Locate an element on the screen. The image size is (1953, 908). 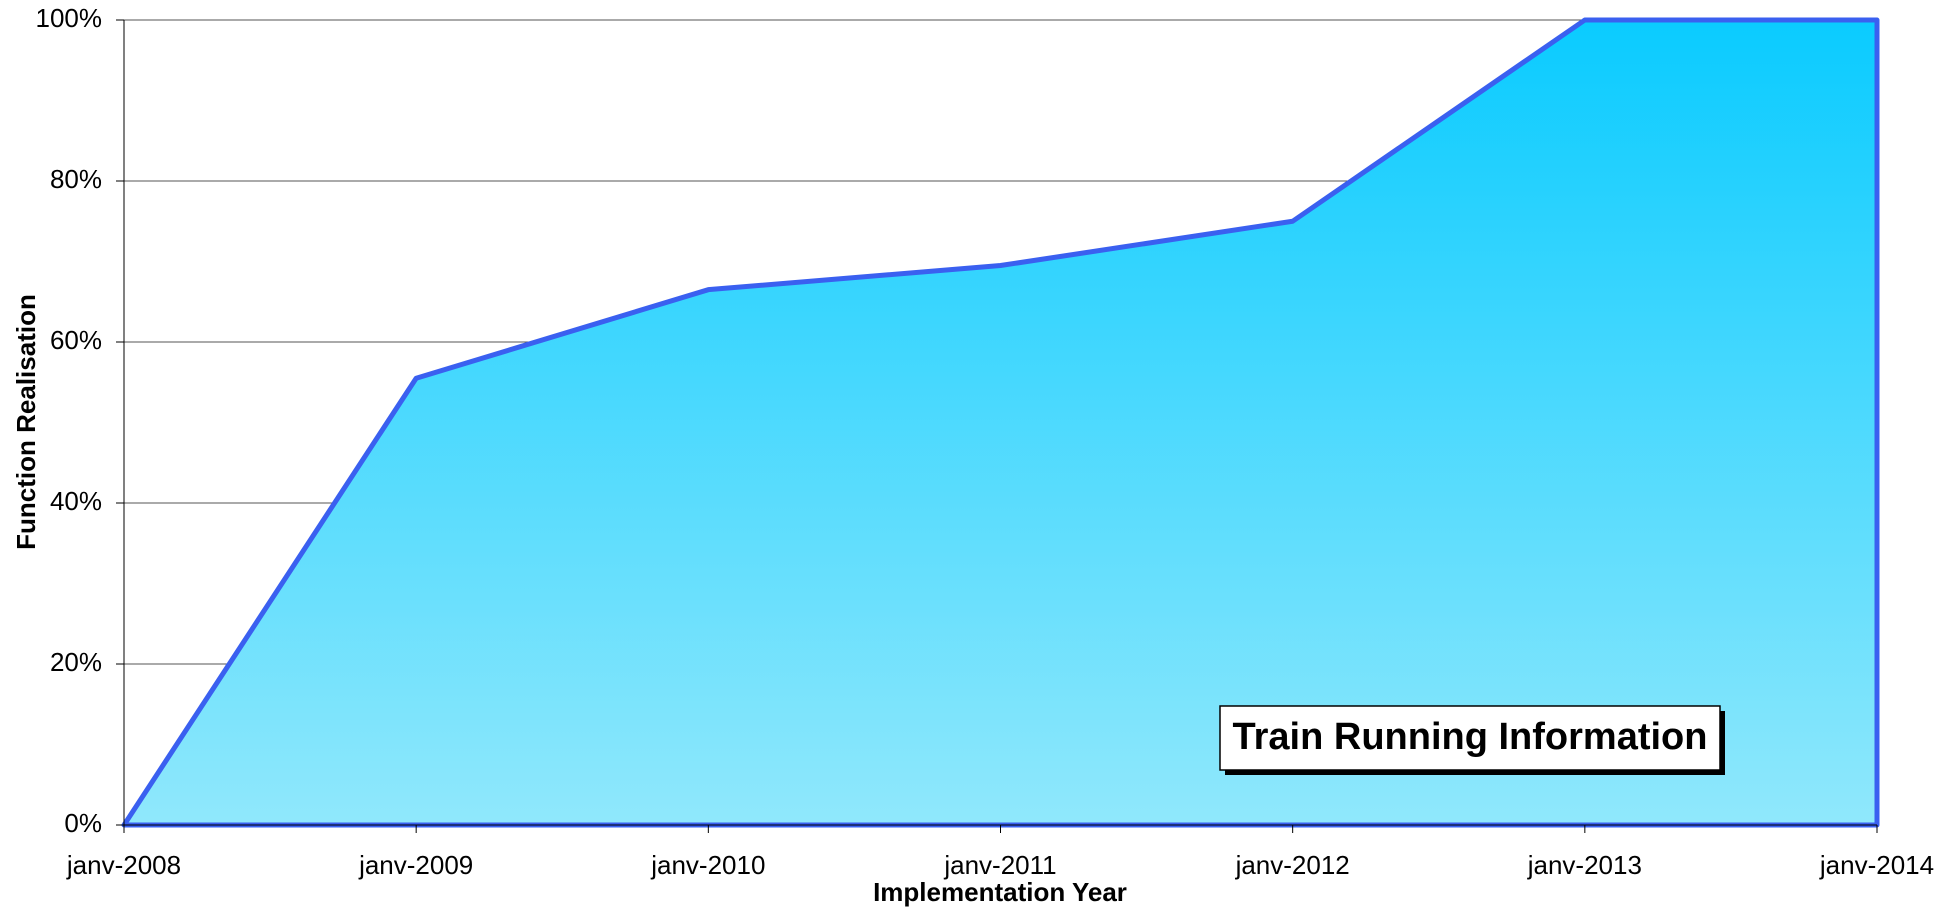
y-tick-label: 60% is located at coordinates (76, 340).